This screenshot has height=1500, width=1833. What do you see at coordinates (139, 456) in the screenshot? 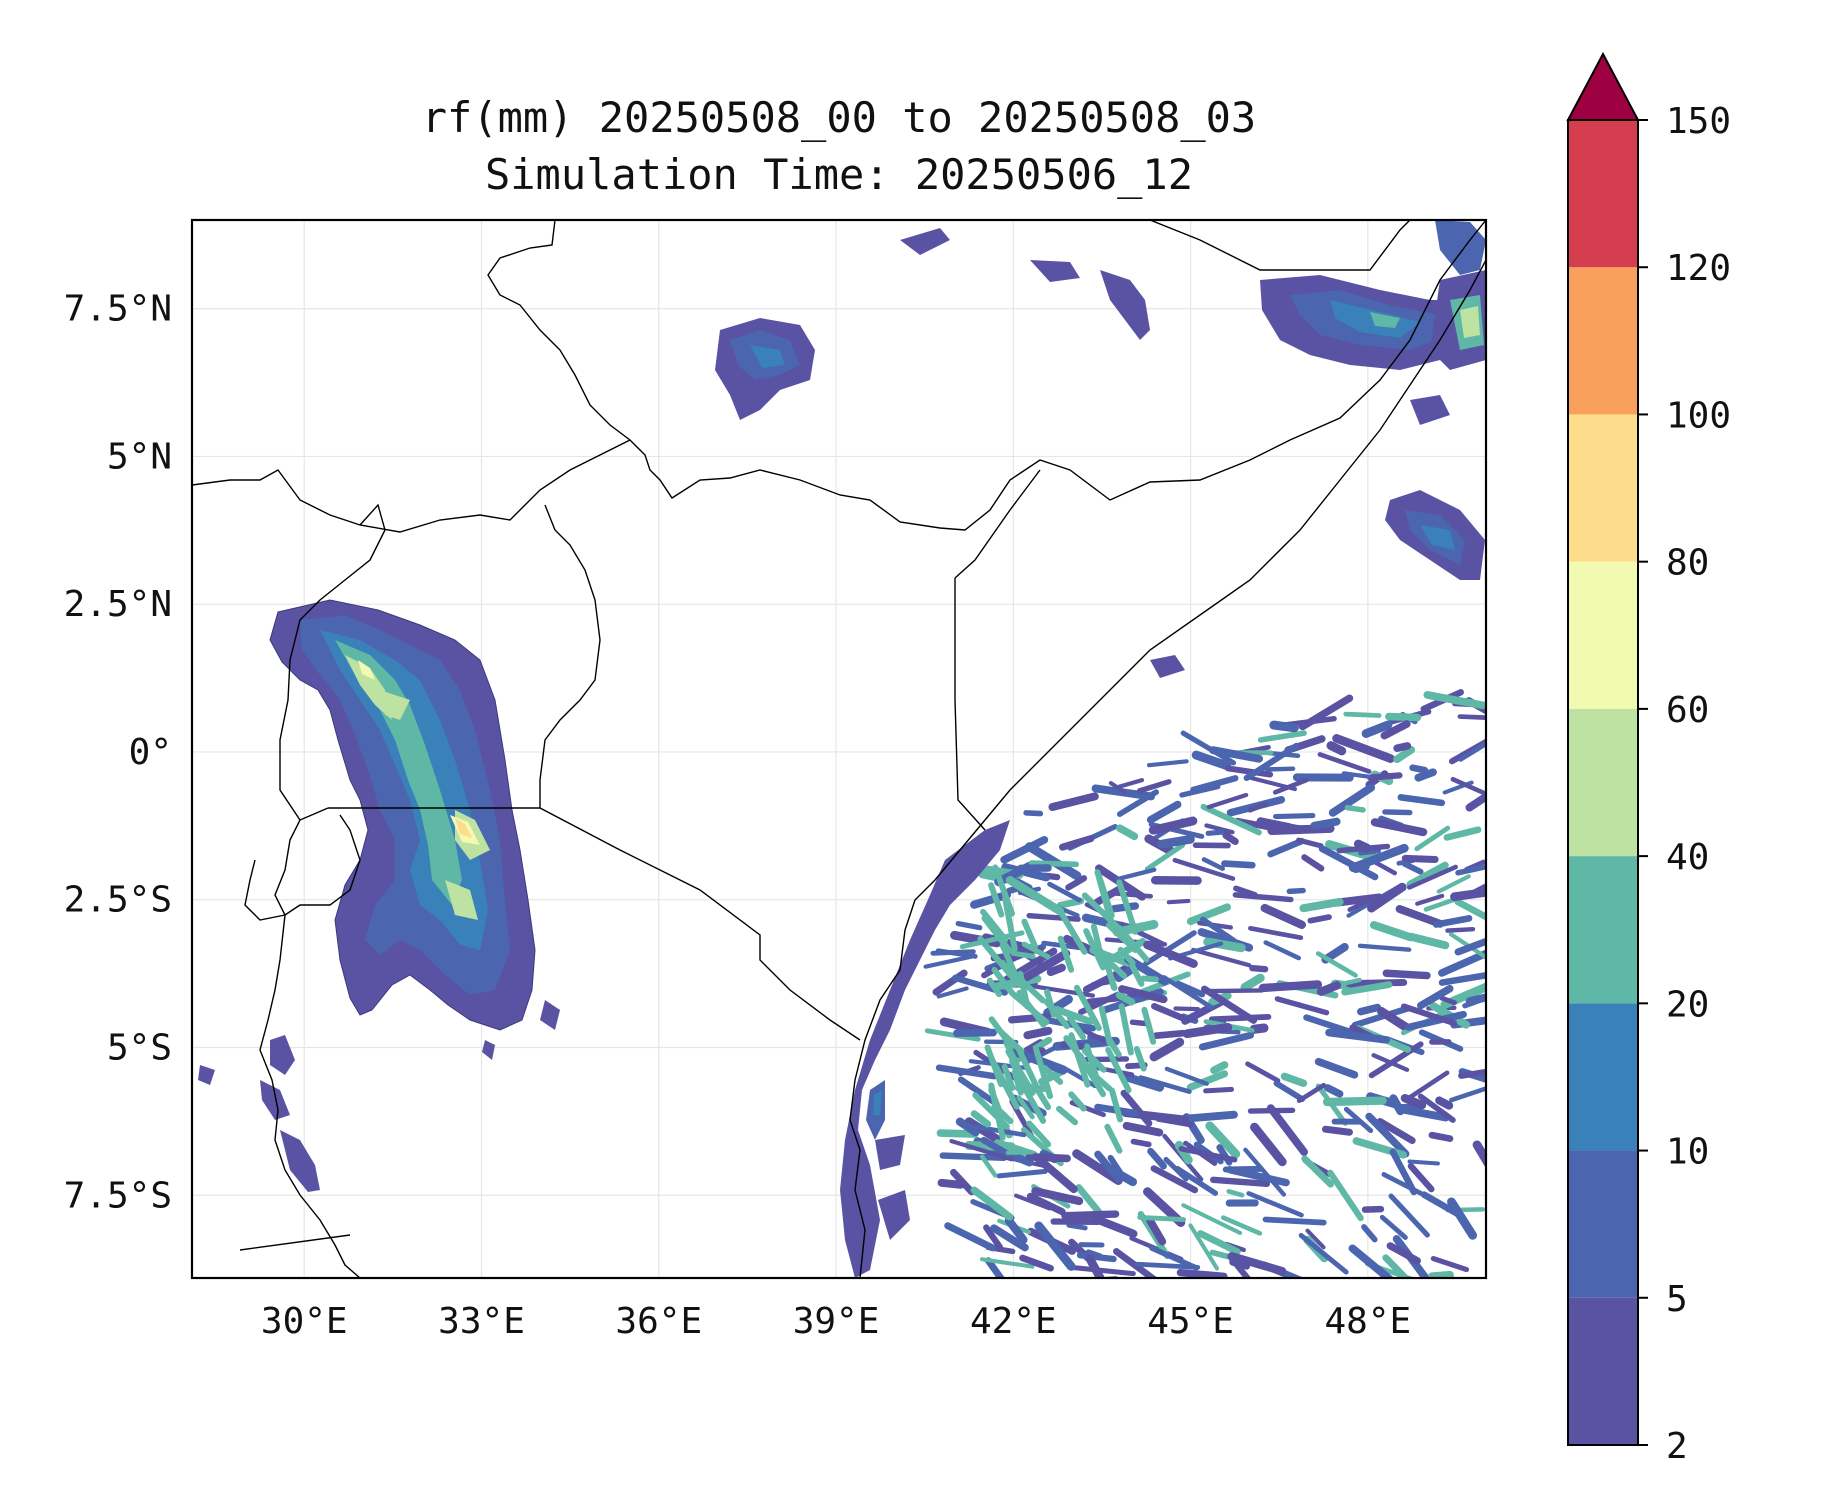
I see `y-tick-label: 5°N` at bounding box center [139, 456].